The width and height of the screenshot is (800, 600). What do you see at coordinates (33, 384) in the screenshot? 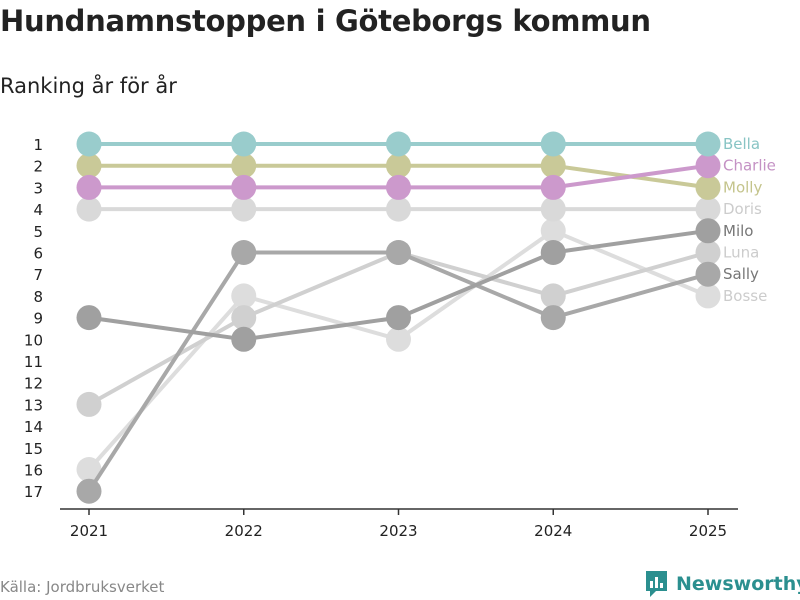
I see `y-tick-label: 12` at bounding box center [33, 384].